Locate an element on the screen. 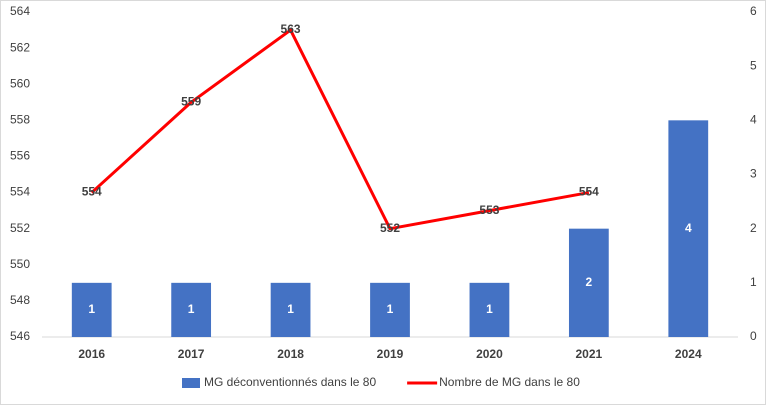 The image size is (767, 406). bar-value-label: 4 is located at coordinates (688, 228).